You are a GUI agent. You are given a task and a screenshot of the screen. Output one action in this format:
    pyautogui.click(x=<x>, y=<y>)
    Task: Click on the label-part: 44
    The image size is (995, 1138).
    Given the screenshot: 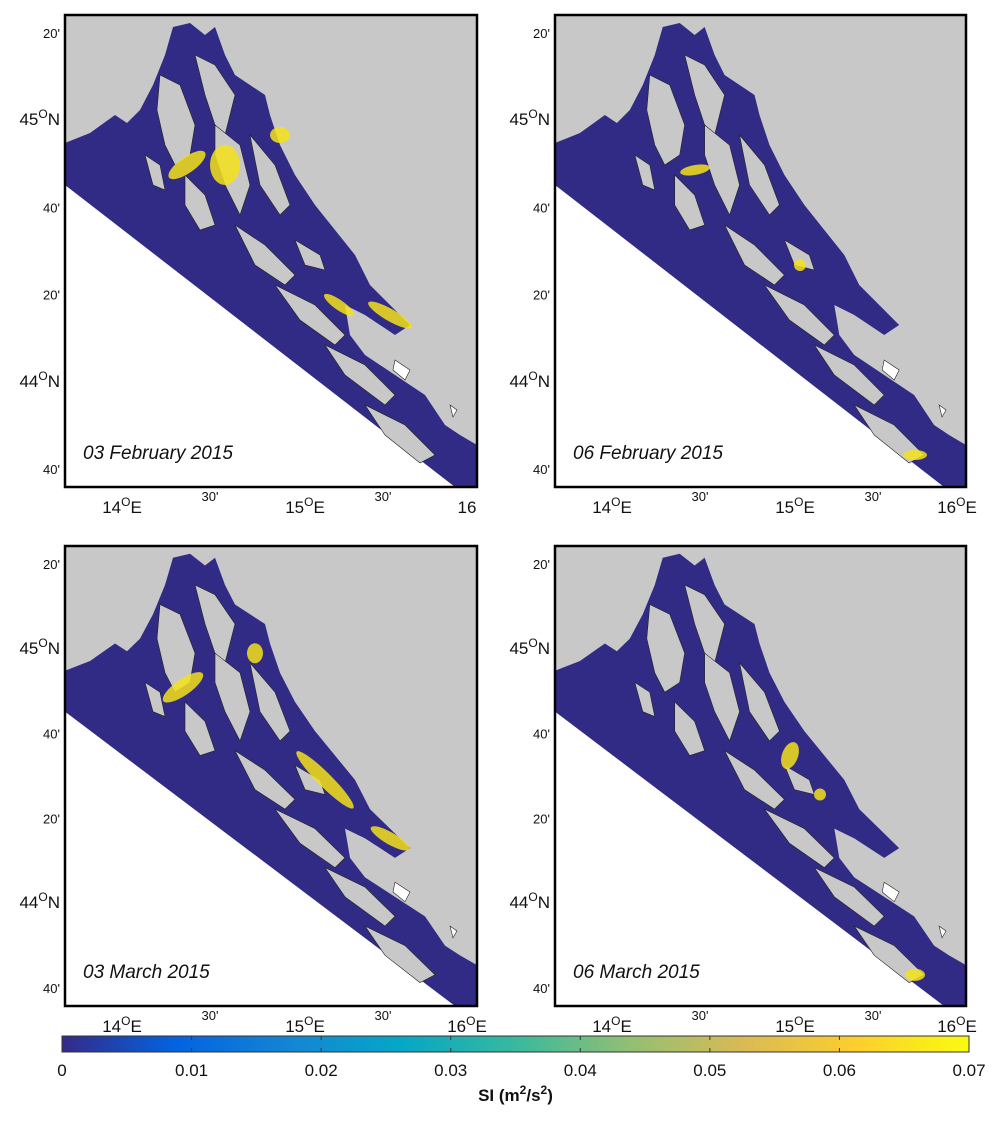 What is the action you would take?
    pyautogui.click(x=28, y=902)
    